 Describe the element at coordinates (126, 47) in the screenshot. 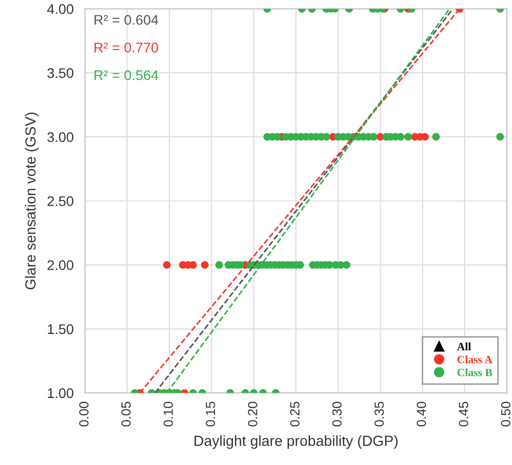

I see `annotation: R² = 0.770` at that location.